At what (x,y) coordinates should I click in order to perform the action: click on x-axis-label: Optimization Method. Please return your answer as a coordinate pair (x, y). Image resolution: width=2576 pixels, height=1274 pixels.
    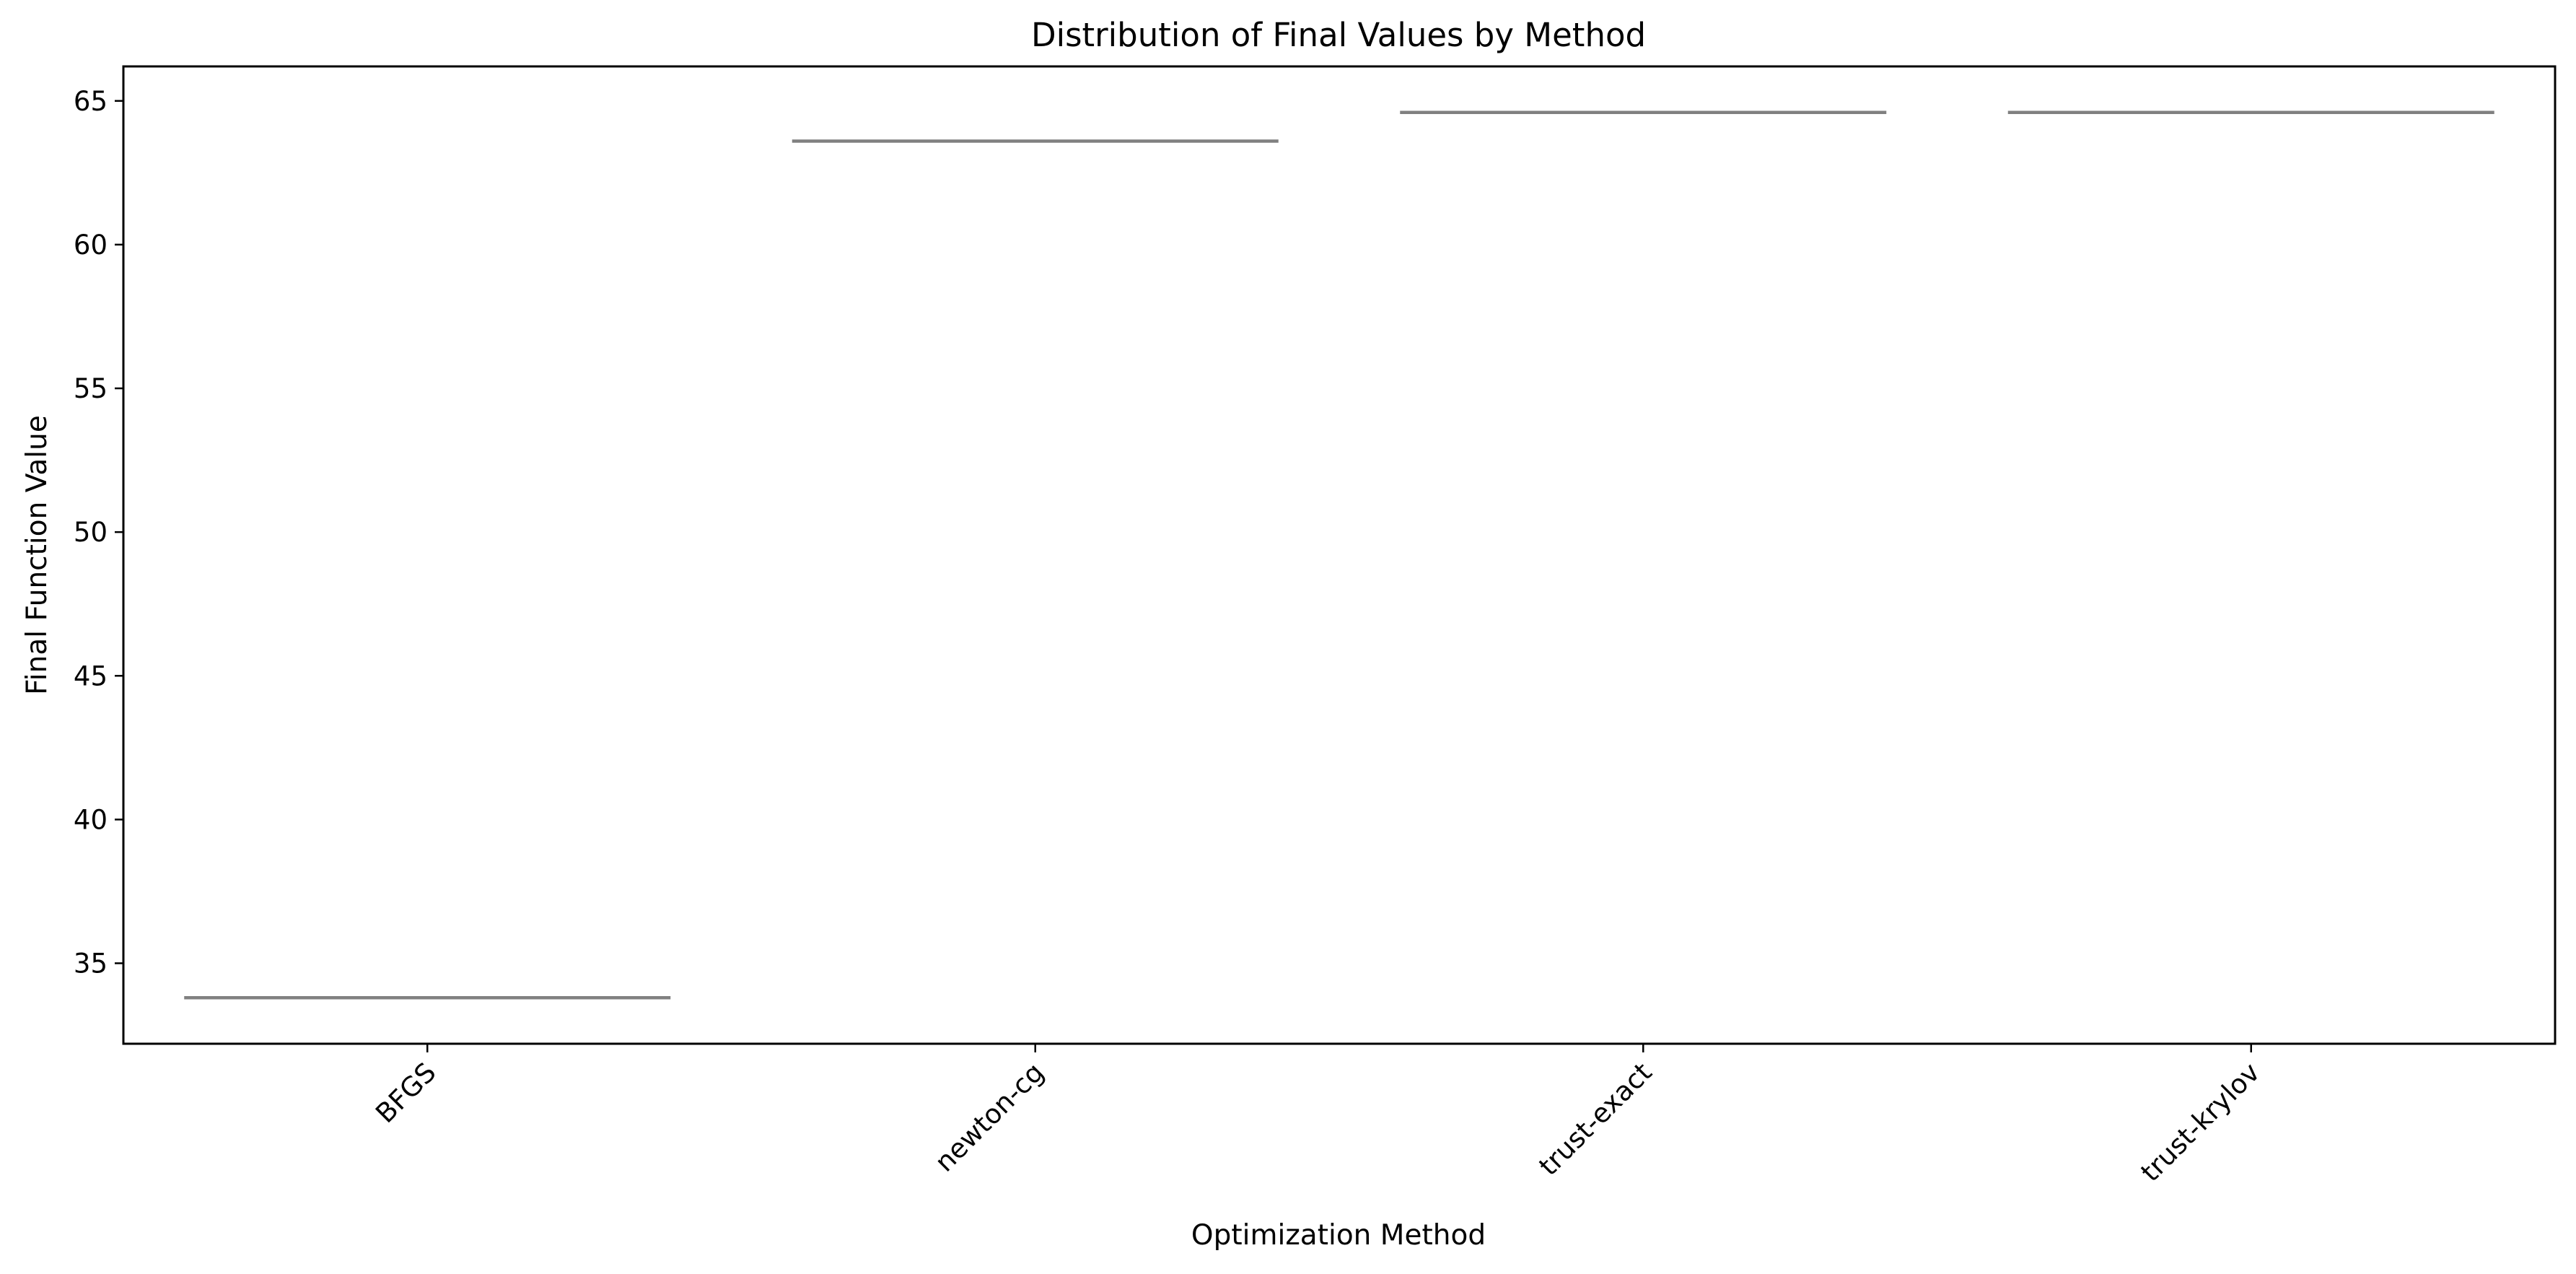
    Looking at the image, I should click on (1338, 1236).